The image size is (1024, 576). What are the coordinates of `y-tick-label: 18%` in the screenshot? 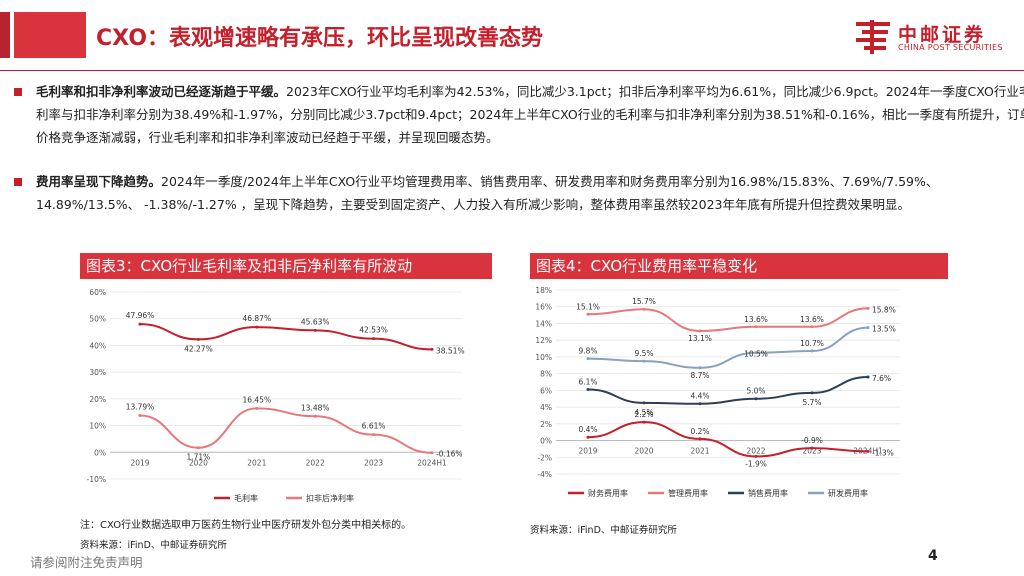 It's located at (543, 290).